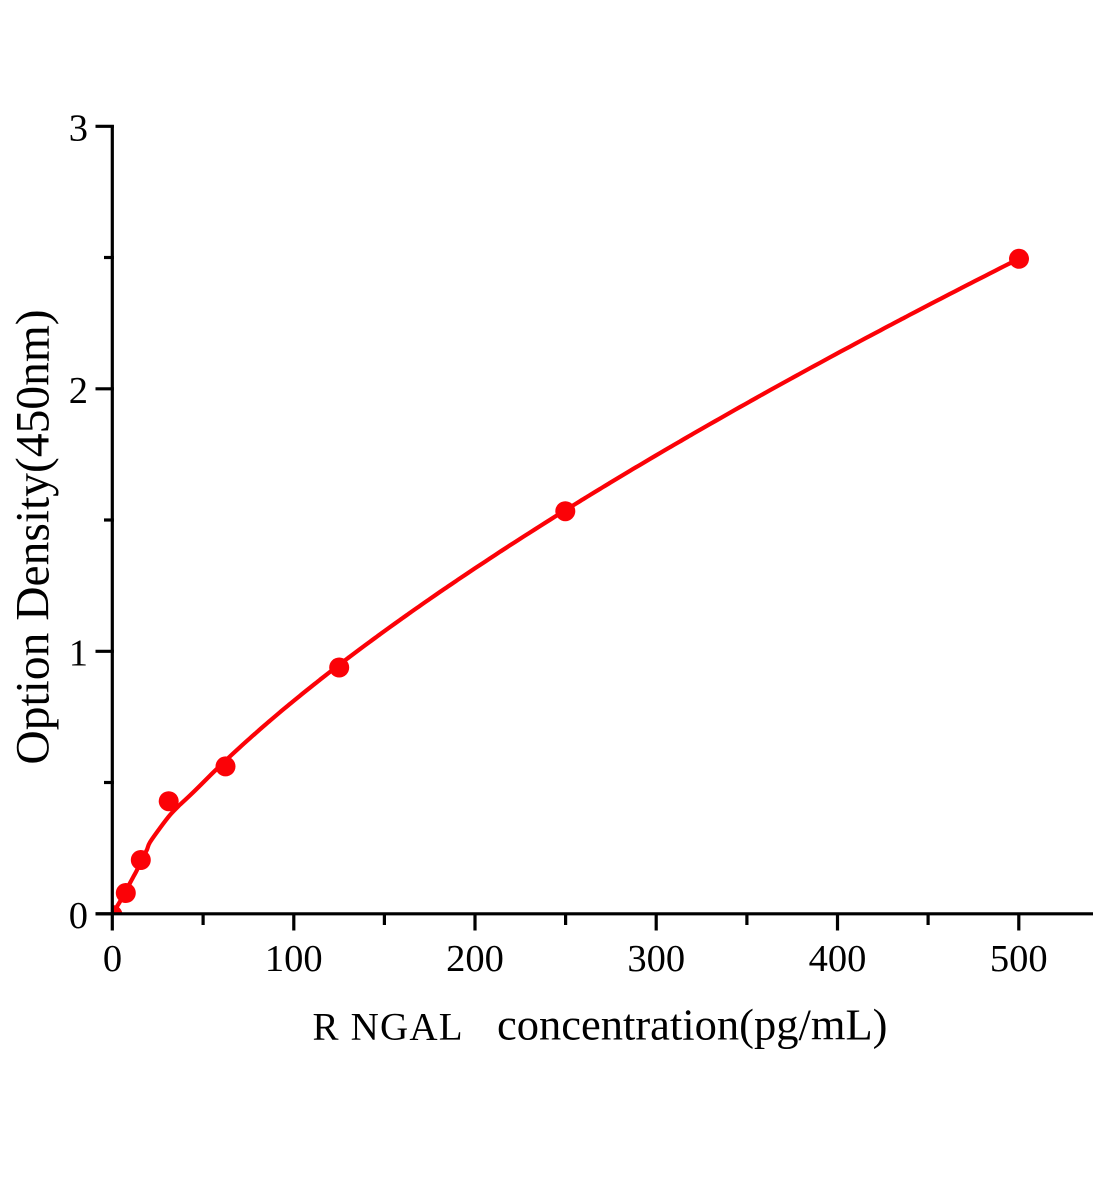 Image resolution: width=1104 pixels, height=1200 pixels. Describe the element at coordinates (1019, 959) in the screenshot. I see `svg-text: 500` at that location.